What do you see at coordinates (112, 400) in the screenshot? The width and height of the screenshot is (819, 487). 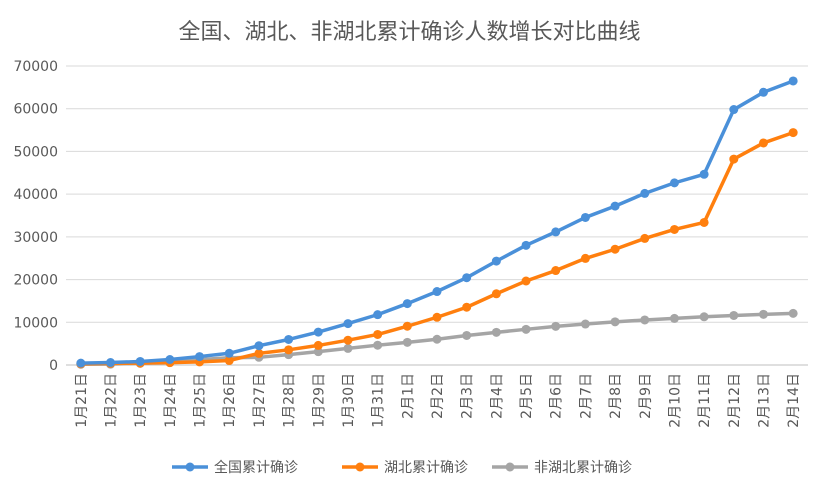 I see `x-tick-label: 1月22日` at bounding box center [112, 400].